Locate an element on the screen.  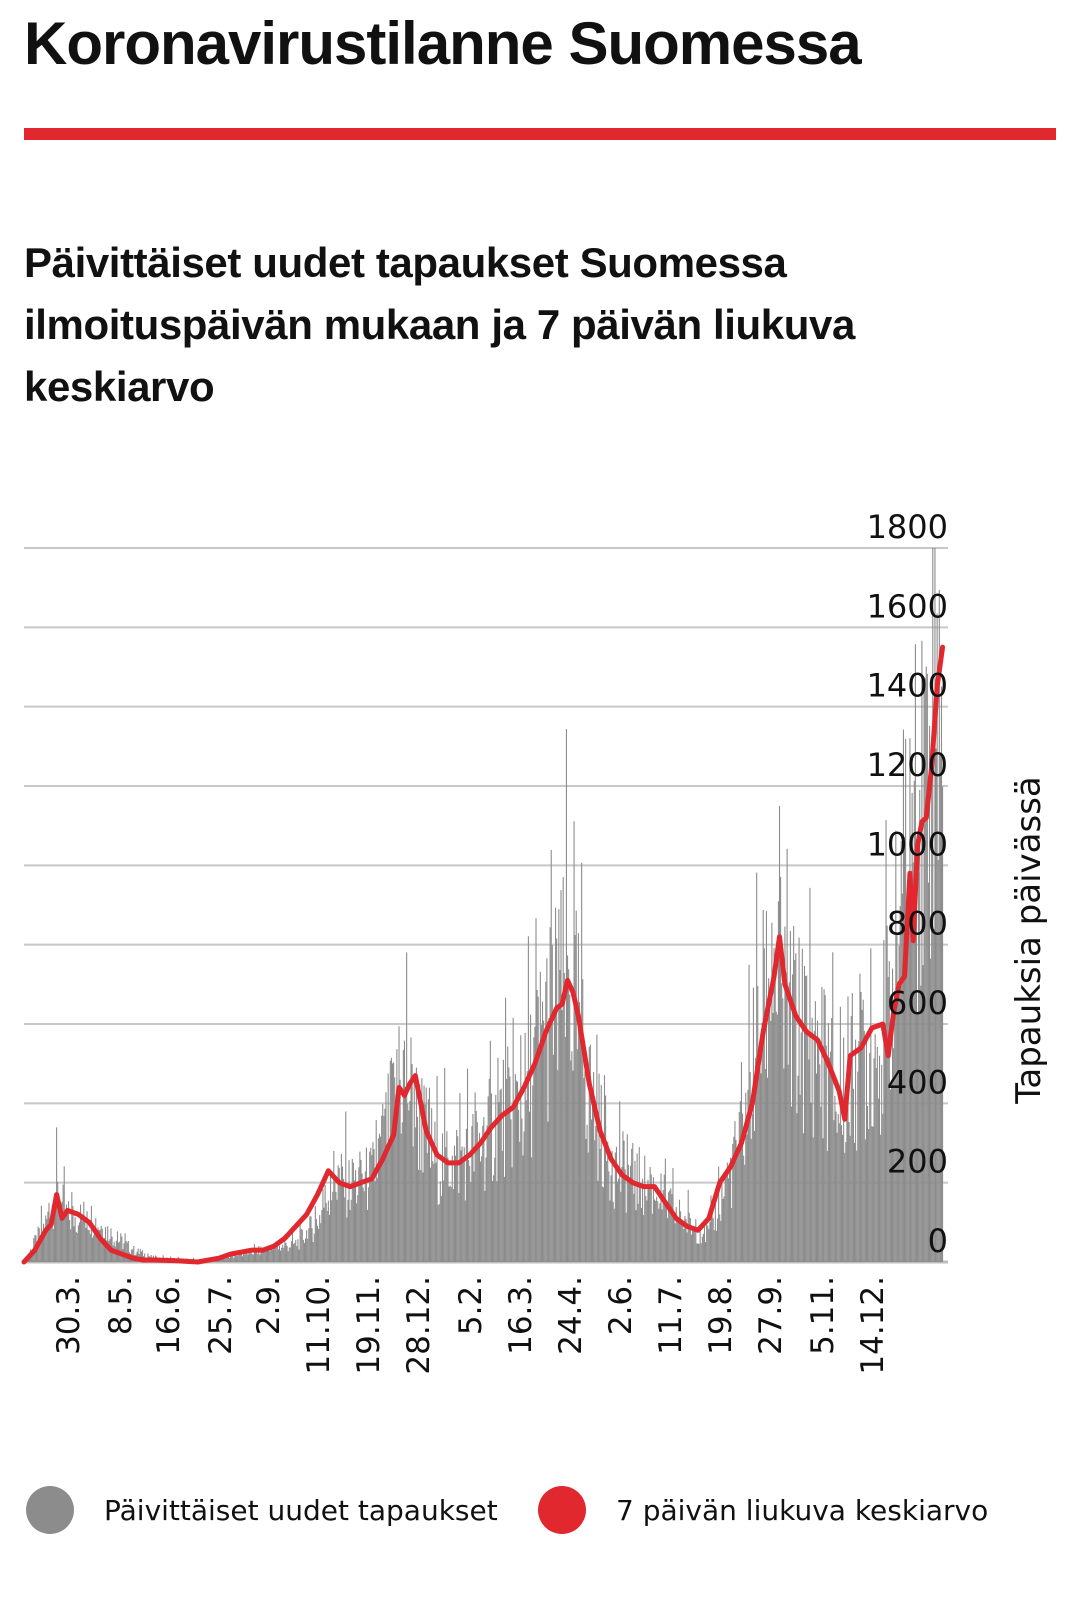
x-tick-label: 24.4. is located at coordinates (571, 1315).